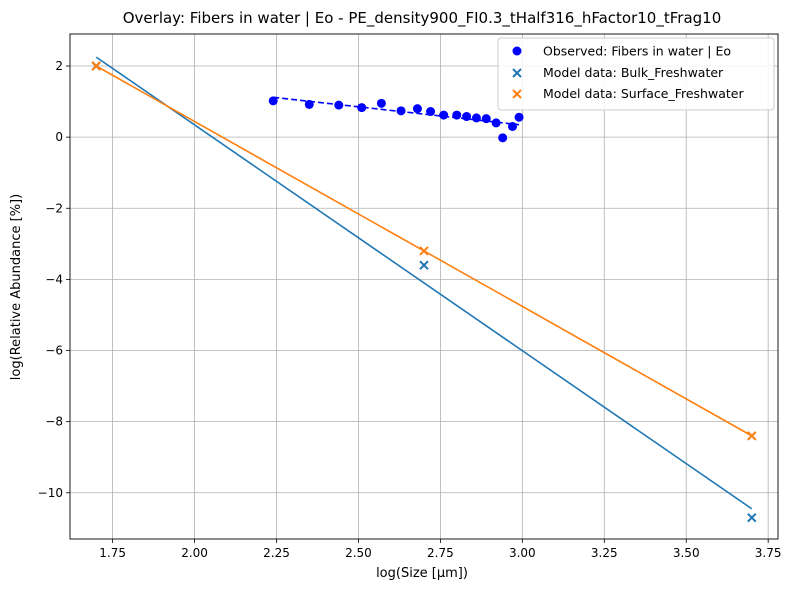  What do you see at coordinates (517, 51) in the screenshot?
I see `legend-marker-observed` at bounding box center [517, 51].